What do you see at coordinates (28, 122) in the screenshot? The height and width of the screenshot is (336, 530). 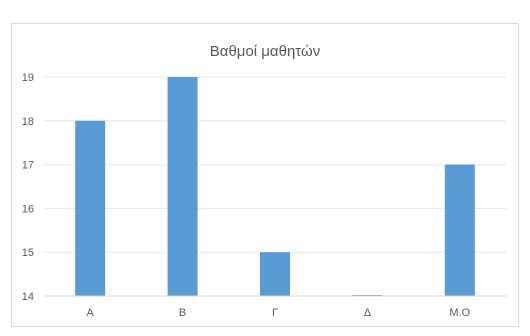 I see `y-tick-label: 18` at bounding box center [28, 122].